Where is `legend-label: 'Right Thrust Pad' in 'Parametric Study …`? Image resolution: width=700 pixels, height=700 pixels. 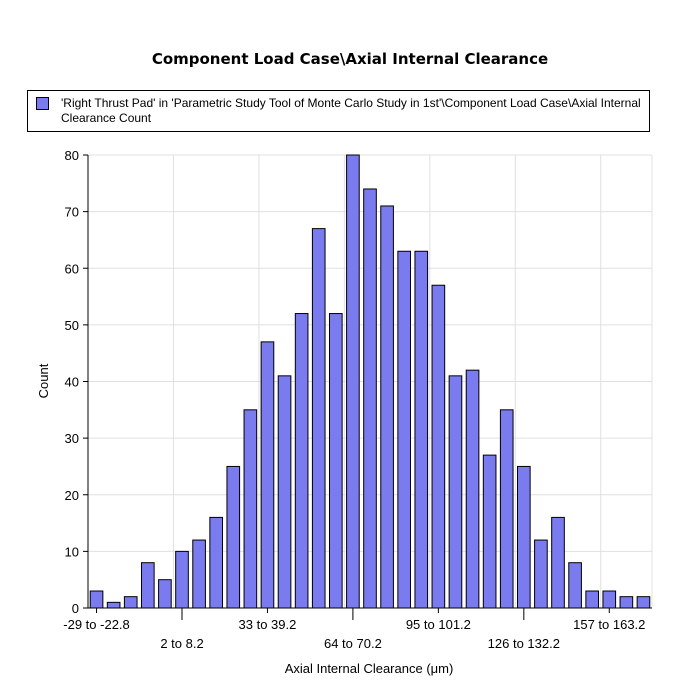
legend-label: 'Right Thrust Pad' in 'Parametric Study … is located at coordinates (351, 110).